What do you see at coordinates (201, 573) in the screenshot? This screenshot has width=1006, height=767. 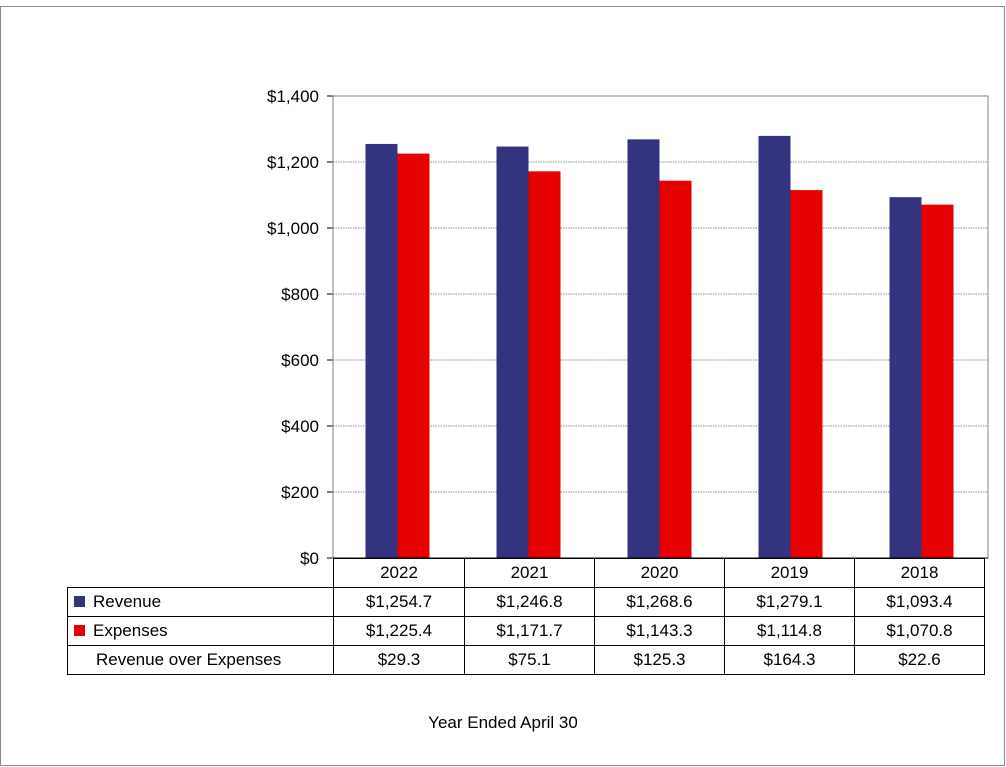 I see `table-corner` at bounding box center [201, 573].